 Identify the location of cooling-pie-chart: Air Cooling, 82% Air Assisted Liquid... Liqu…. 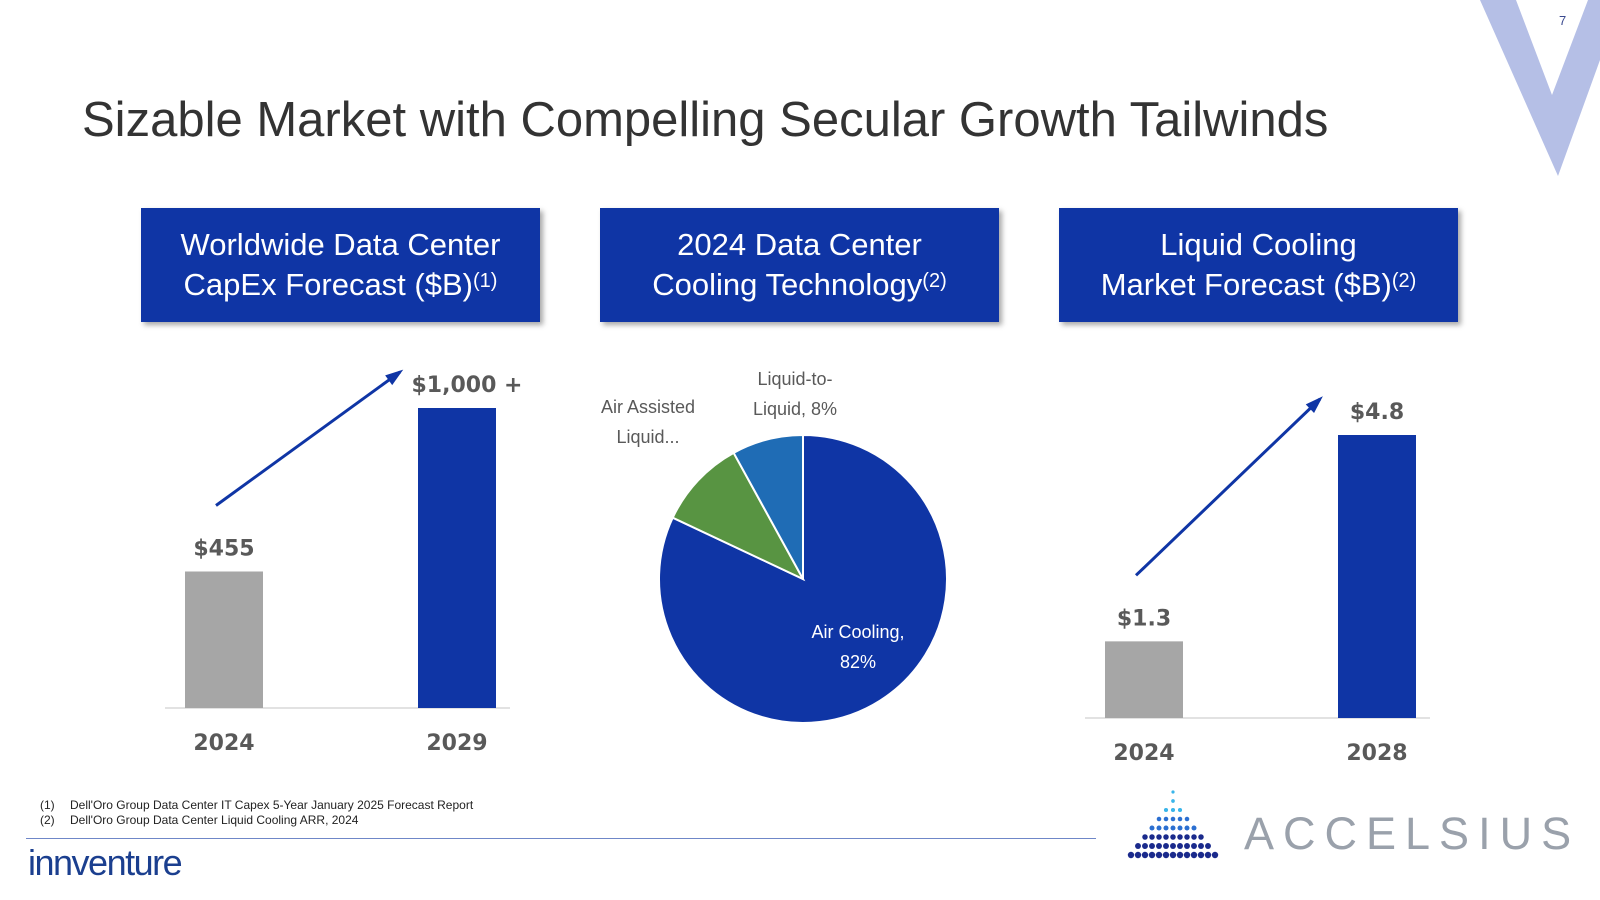
(774, 546).